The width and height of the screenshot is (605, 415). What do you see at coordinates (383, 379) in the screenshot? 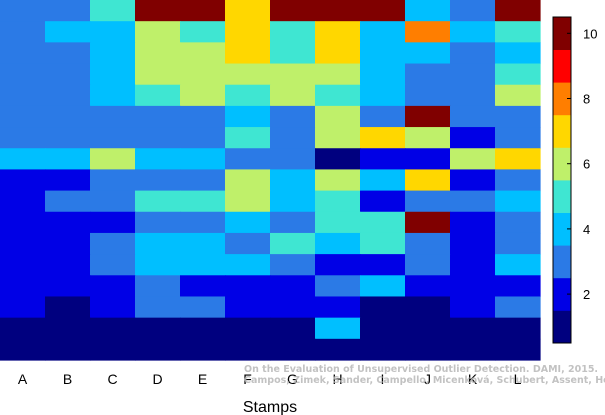
I see `x-tick-label: I` at bounding box center [383, 379].